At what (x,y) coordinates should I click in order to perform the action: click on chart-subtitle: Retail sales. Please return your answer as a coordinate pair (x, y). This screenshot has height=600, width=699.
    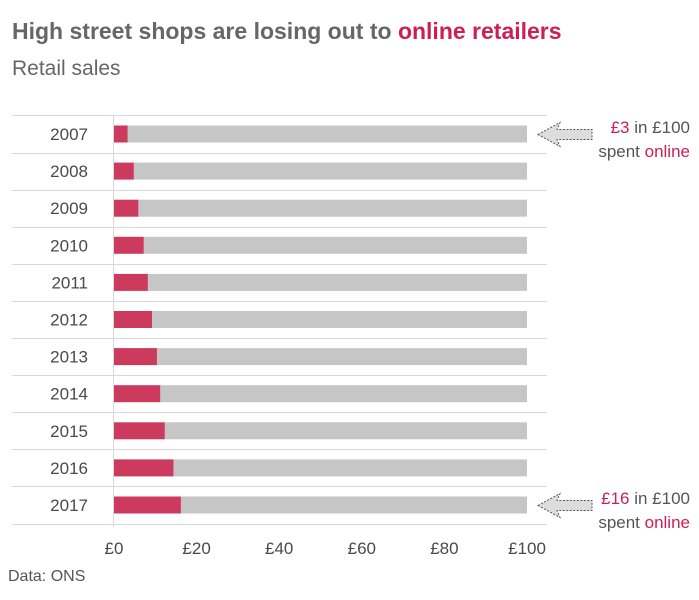
    Looking at the image, I should click on (66, 68).